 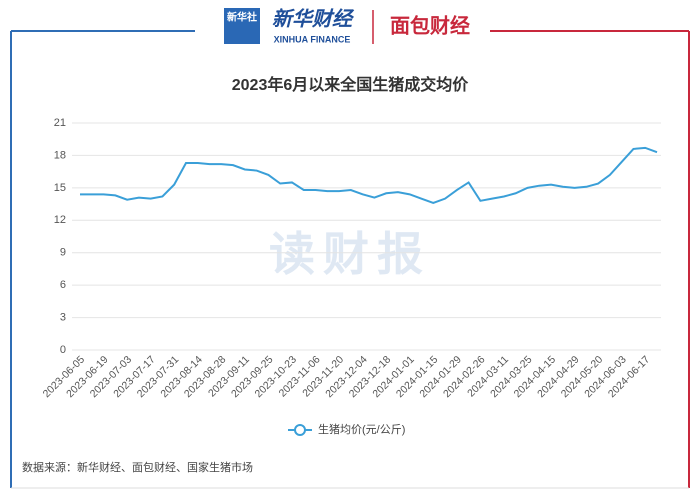 What do you see at coordinates (63, 350) in the screenshot?
I see `y-tick-label: 0` at bounding box center [63, 350].